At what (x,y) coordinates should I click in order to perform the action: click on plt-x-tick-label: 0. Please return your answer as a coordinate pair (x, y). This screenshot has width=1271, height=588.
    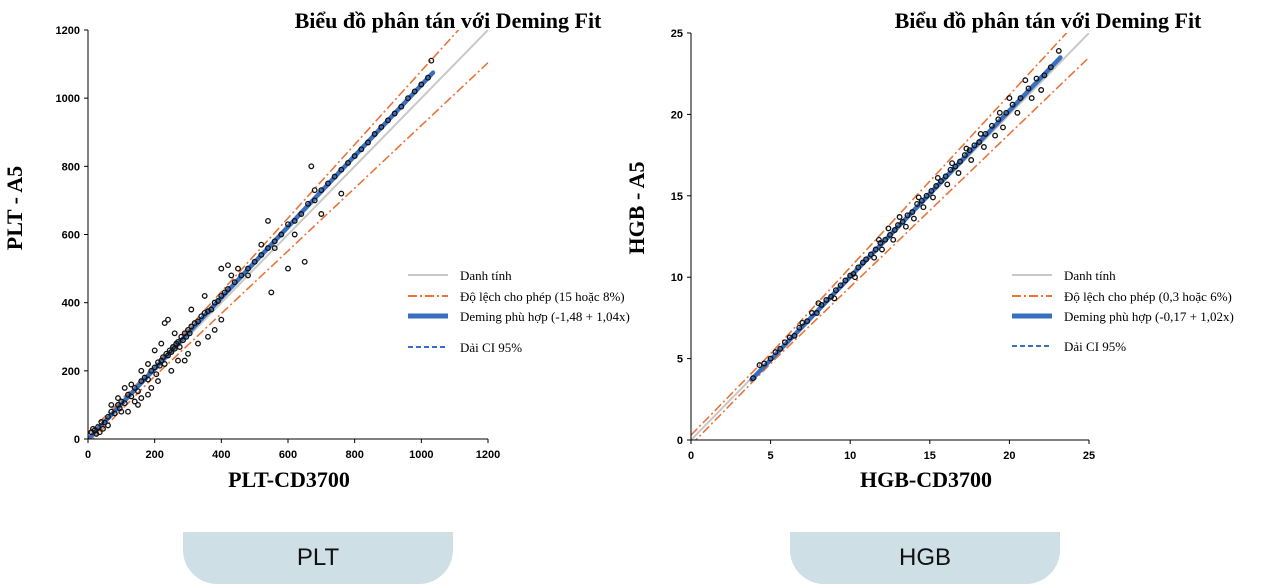
    Looking at the image, I should click on (88, 455).